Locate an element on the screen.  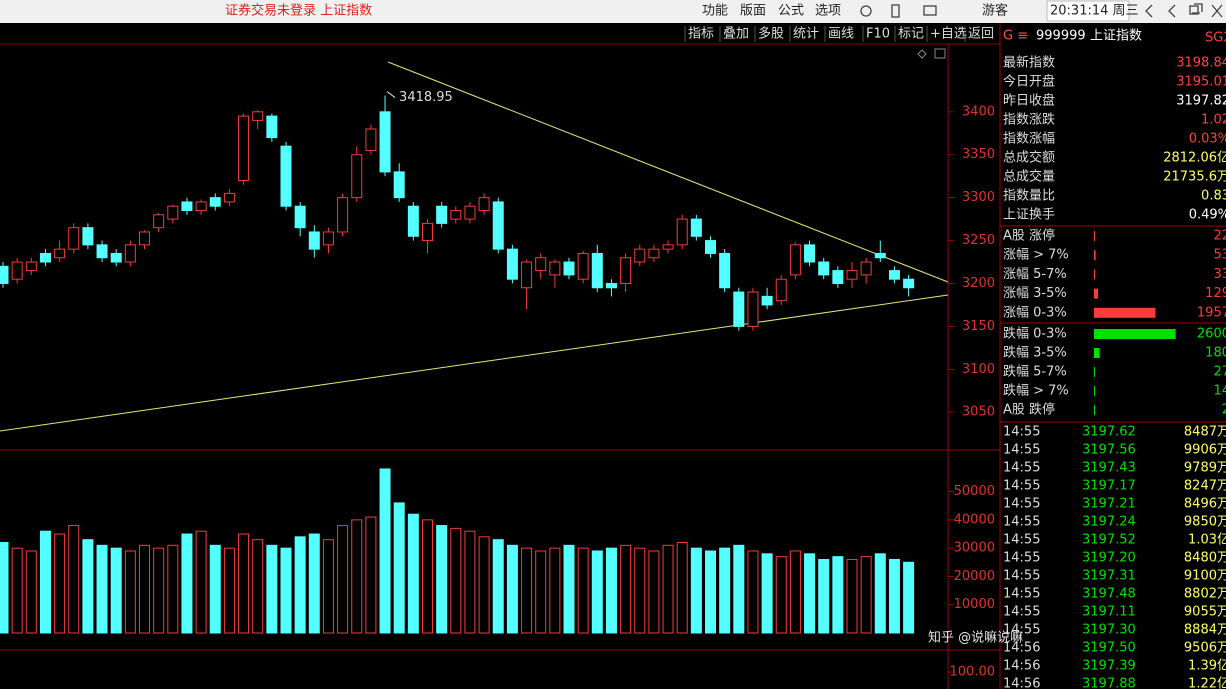
toolbar-button: 叠加 is located at coordinates (736, 34).